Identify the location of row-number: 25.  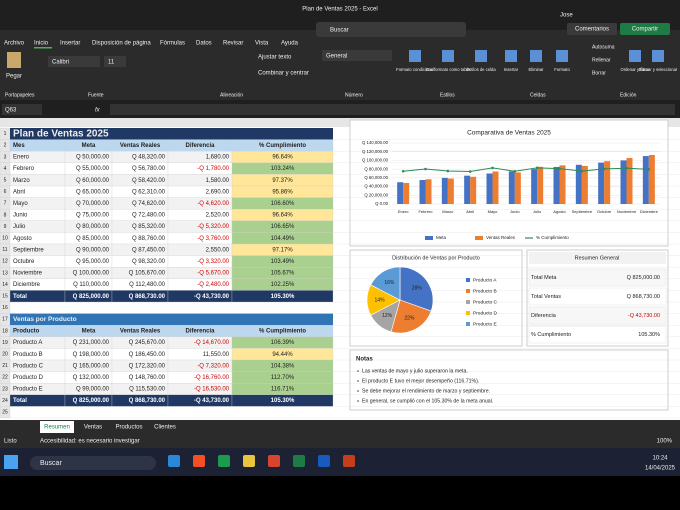
(5, 413).